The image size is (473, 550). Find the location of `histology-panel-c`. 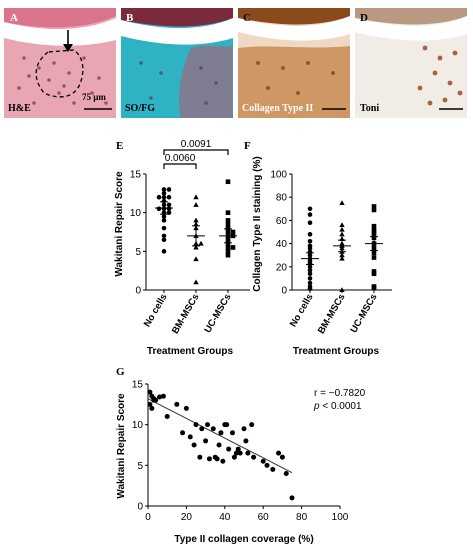

histology-panel-c is located at coordinates (294, 63).